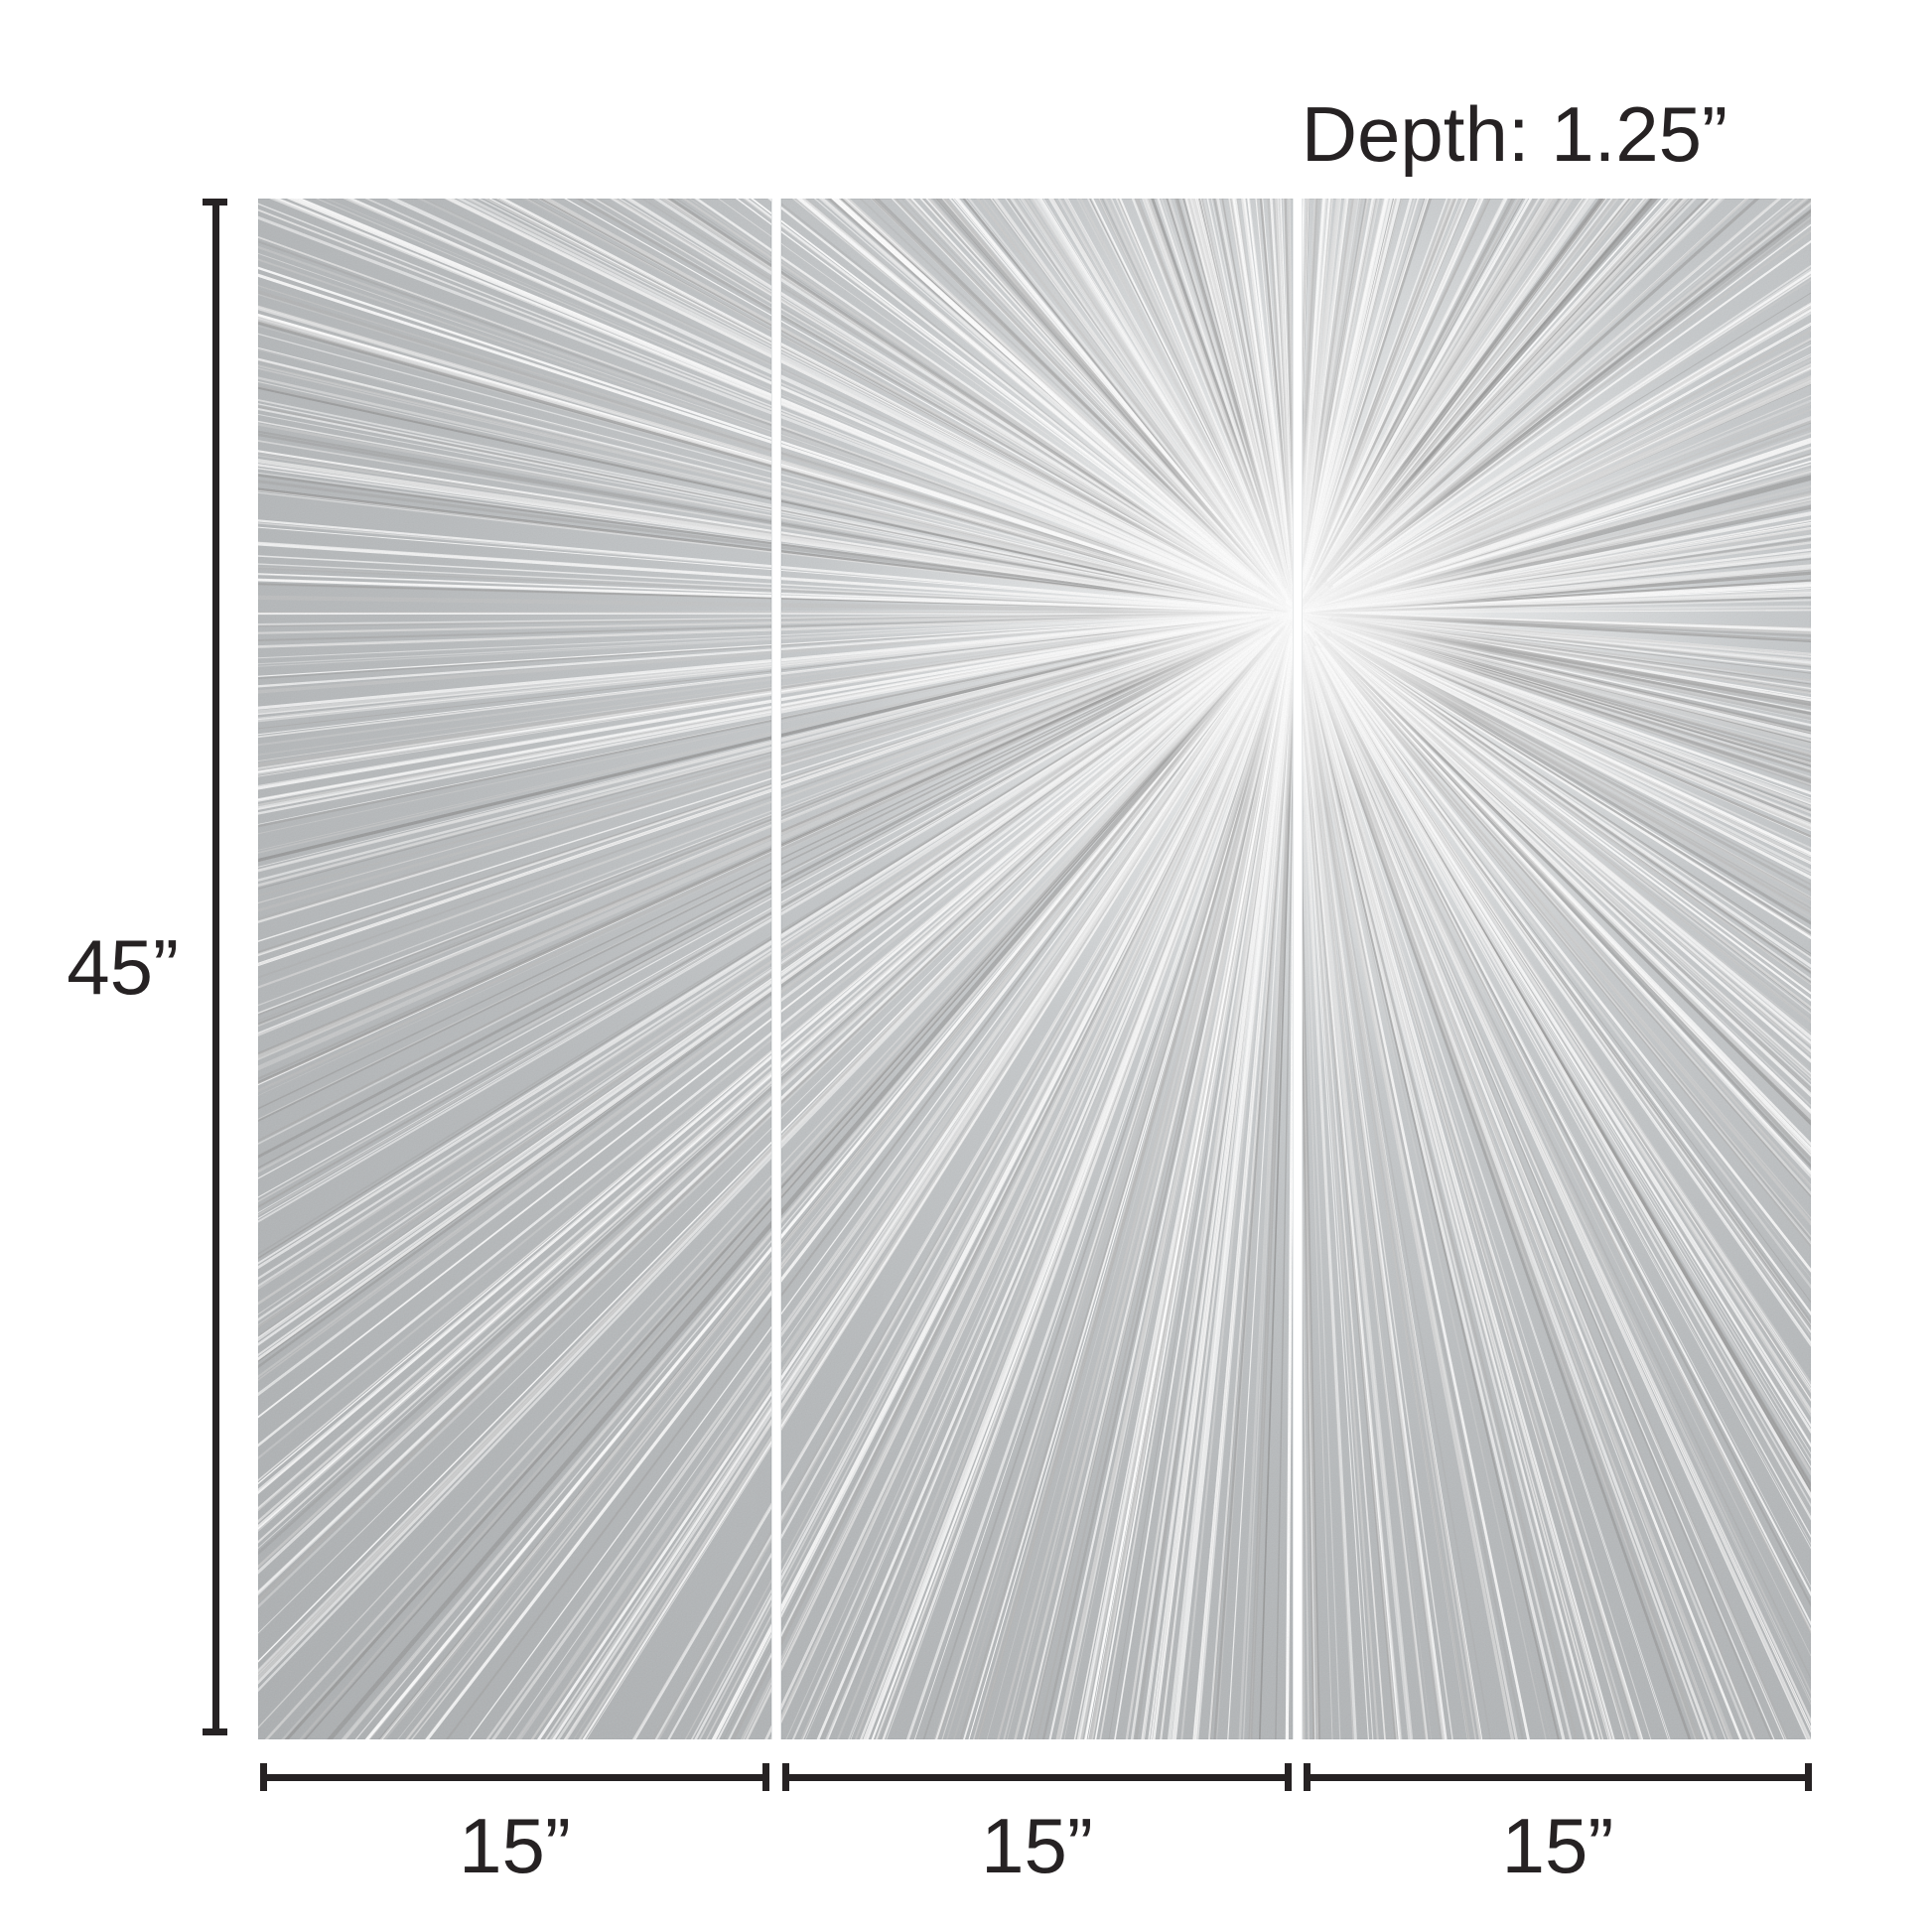 This screenshot has width=1932, height=1932. What do you see at coordinates (1308, 1777) in the screenshot?
I see `width-dimension-line-3-left-tick` at bounding box center [1308, 1777].